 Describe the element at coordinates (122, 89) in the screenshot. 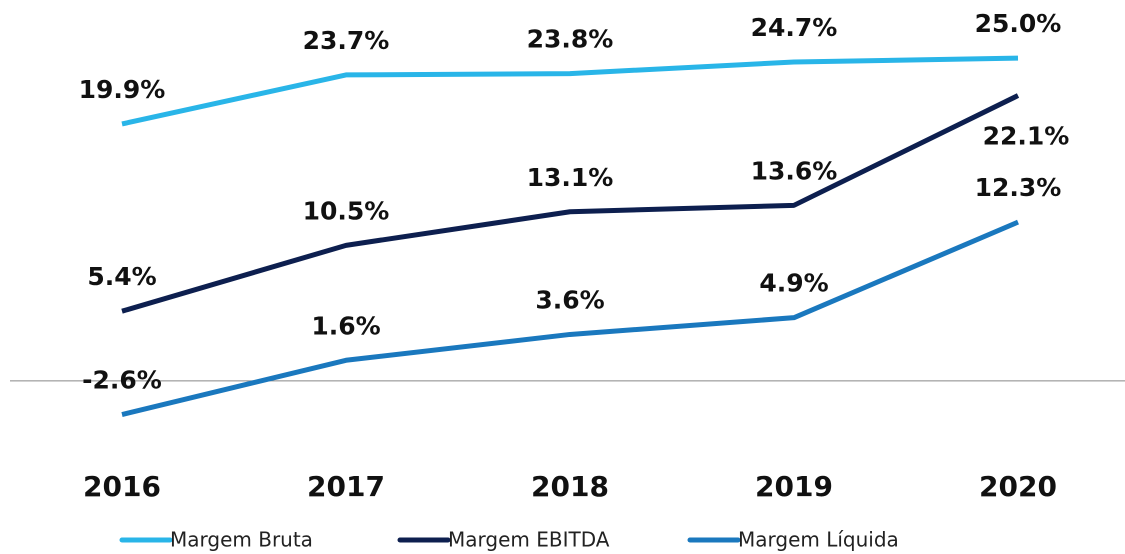

I see `data-label: 19.9%` at that location.